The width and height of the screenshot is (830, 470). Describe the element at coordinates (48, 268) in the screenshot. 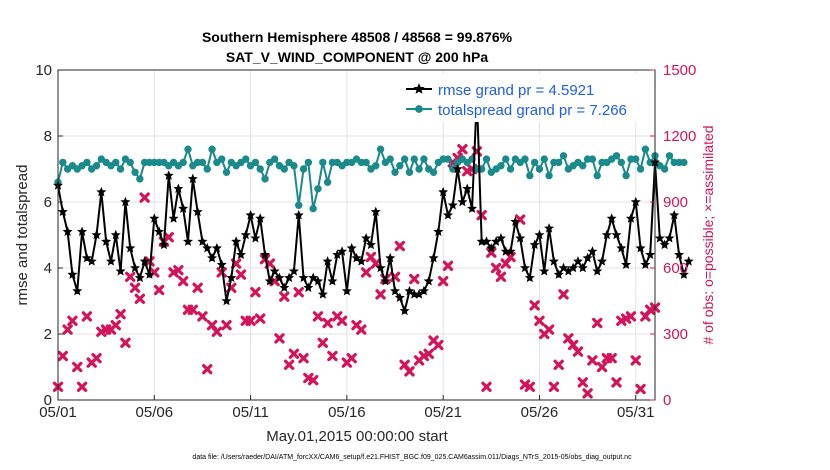

I see `y-tick-label: 4` at that location.